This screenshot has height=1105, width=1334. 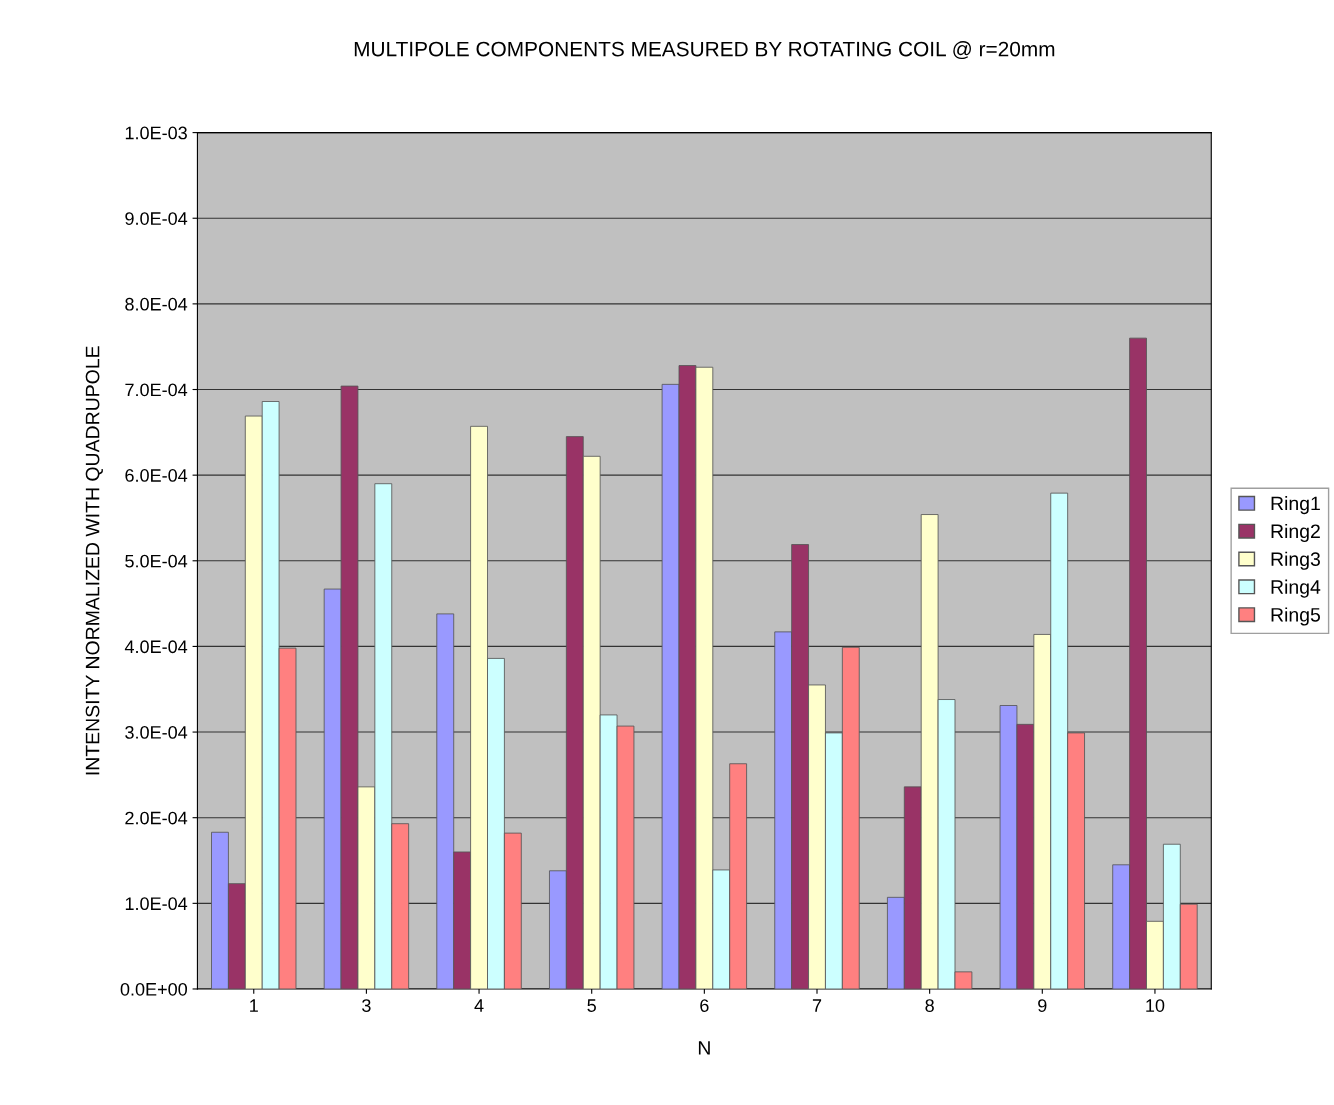 I want to click on y-tick-label: 1.0E-03, so click(x=156, y=133).